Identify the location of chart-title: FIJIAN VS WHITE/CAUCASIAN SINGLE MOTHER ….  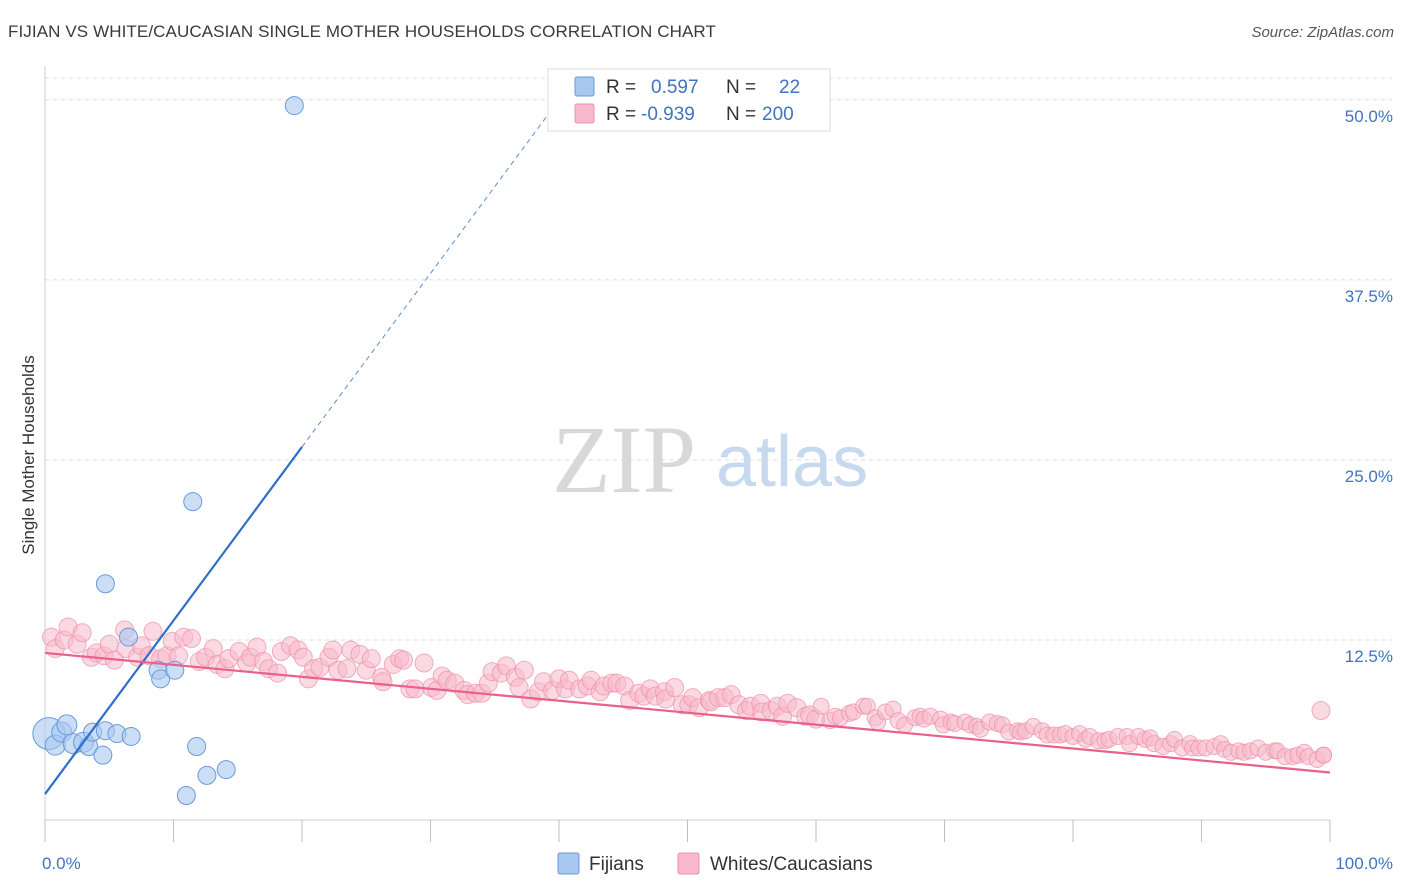
(362, 31).